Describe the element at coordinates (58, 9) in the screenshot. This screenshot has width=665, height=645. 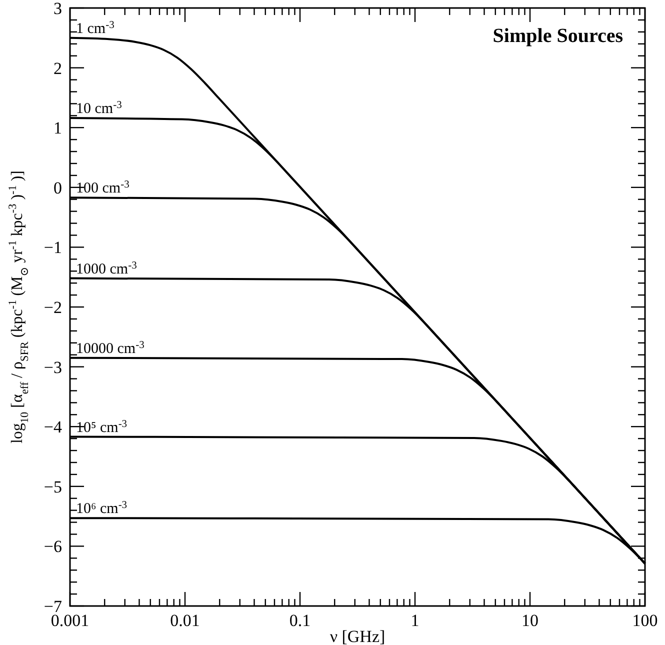
I see `y-tick-label: 3` at that location.